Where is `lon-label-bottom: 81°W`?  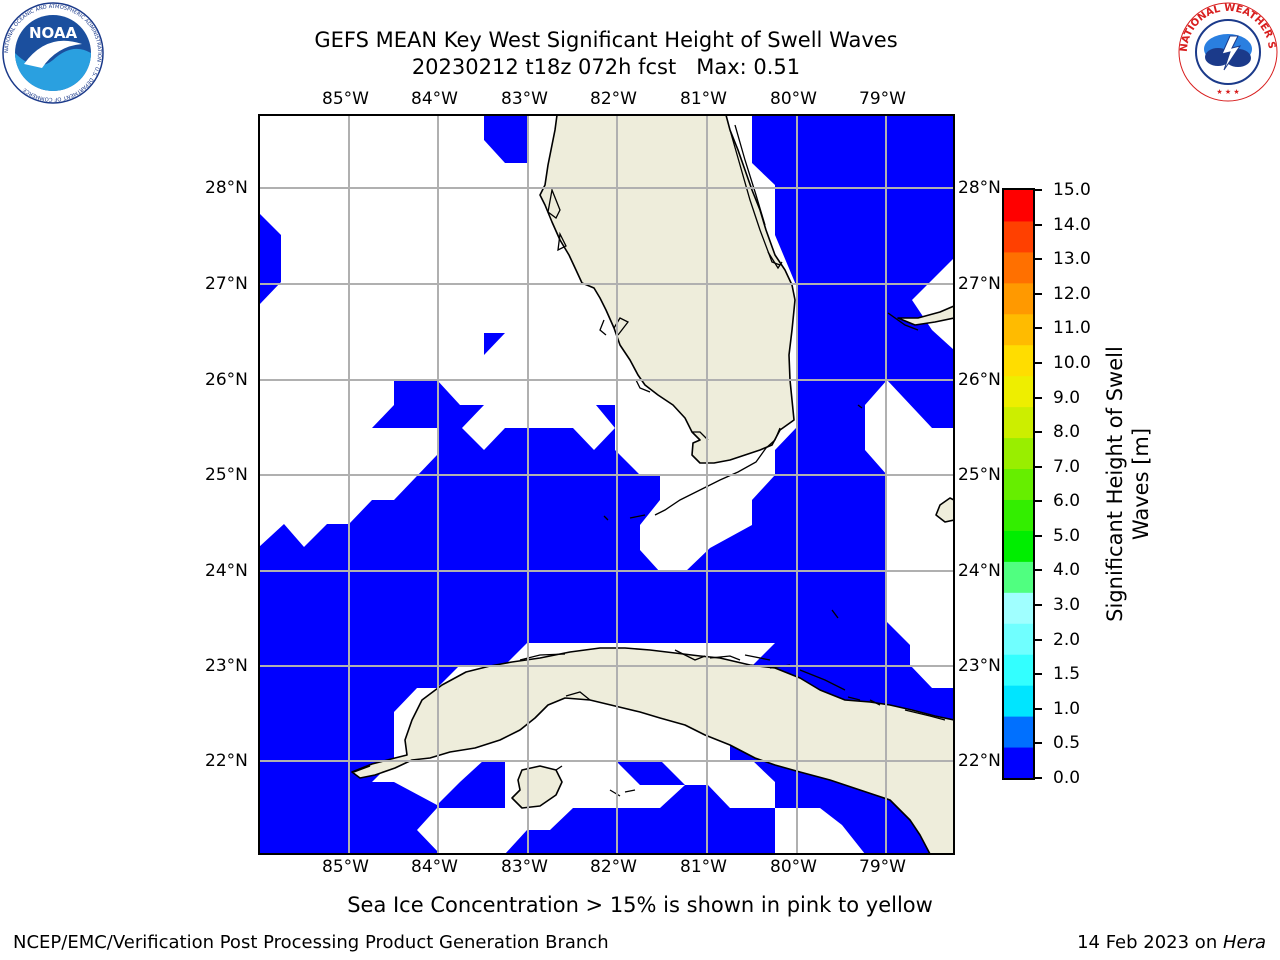 lon-label-bottom: 81°W is located at coordinates (703, 867).